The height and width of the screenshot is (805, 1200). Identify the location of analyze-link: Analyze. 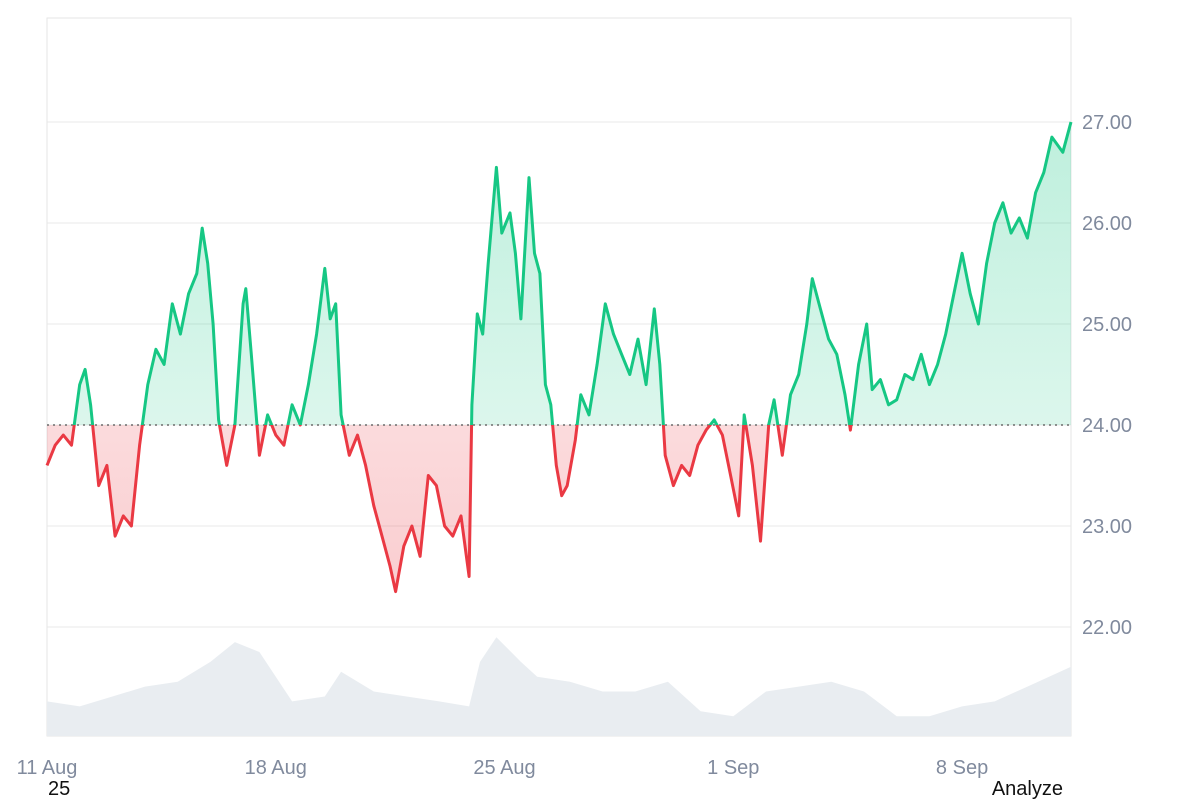
(1027, 789).